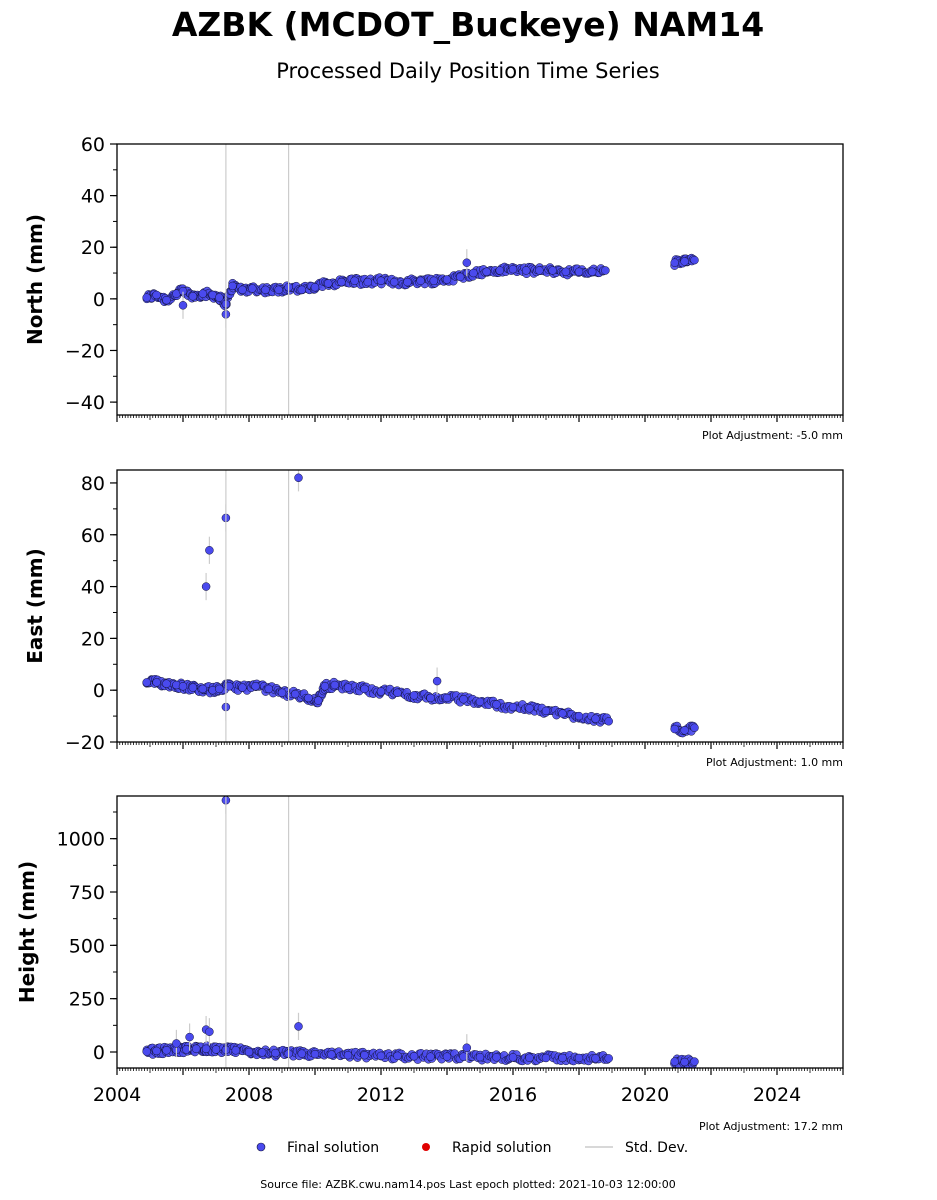 The image size is (937, 1200). I want to click on y-tick-label: −20, so click(85, 743).